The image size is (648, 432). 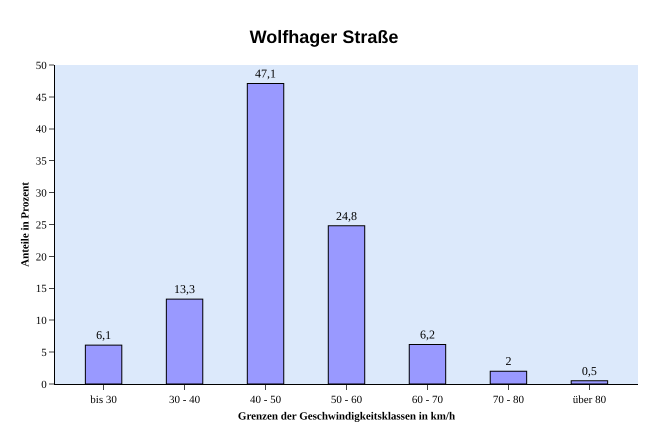 What do you see at coordinates (42, 289) in the screenshot?
I see `y-tick-label: 15` at bounding box center [42, 289].